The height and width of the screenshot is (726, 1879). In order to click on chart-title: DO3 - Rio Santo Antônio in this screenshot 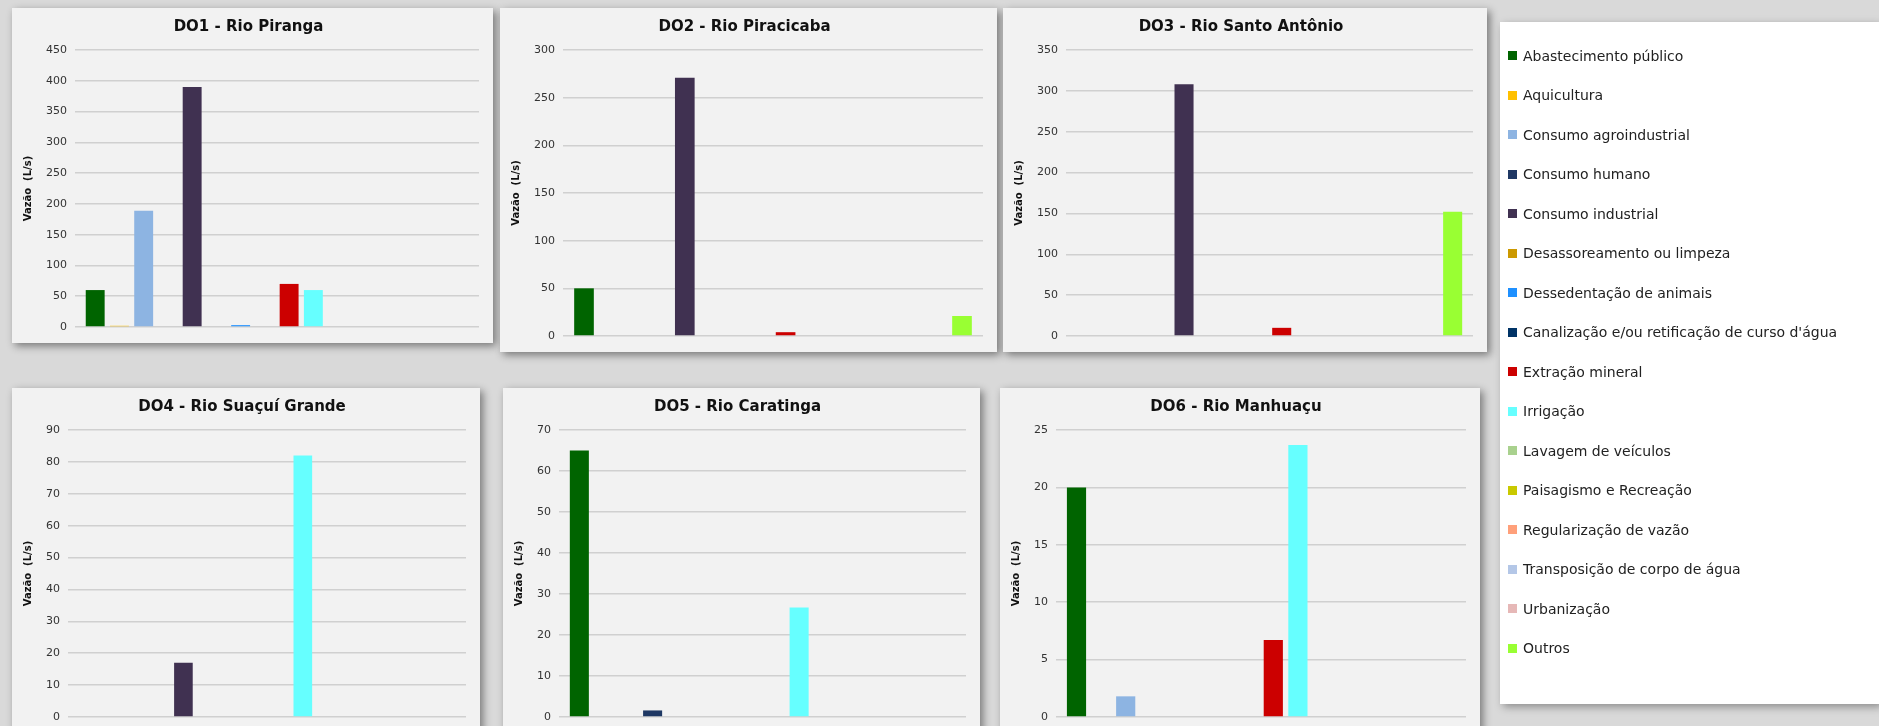, I will do `click(1241, 25)`.